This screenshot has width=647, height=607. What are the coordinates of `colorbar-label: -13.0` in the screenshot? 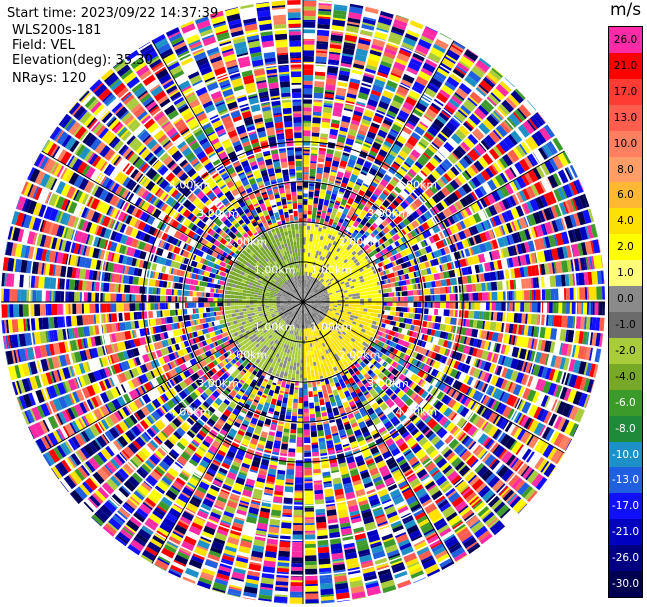 It's located at (625, 480).